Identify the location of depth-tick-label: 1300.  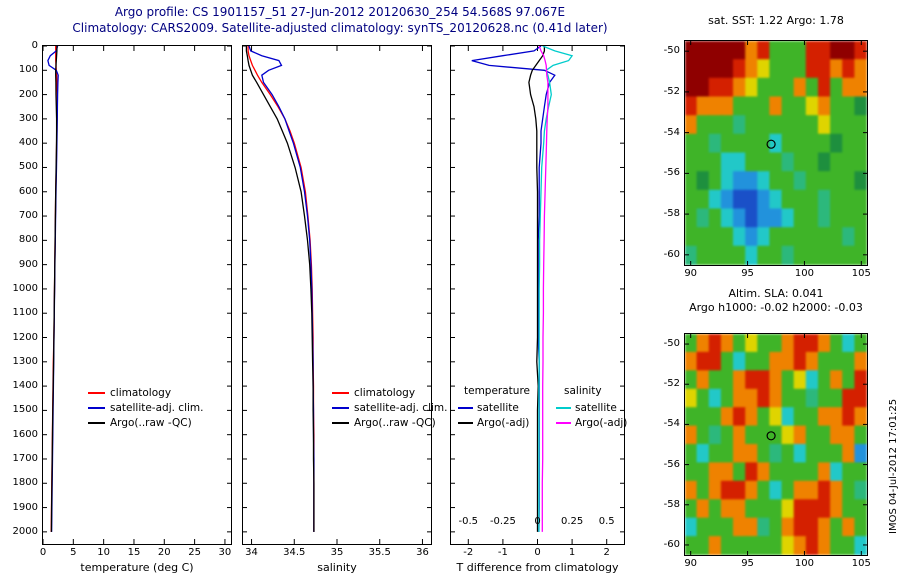
(25, 361).